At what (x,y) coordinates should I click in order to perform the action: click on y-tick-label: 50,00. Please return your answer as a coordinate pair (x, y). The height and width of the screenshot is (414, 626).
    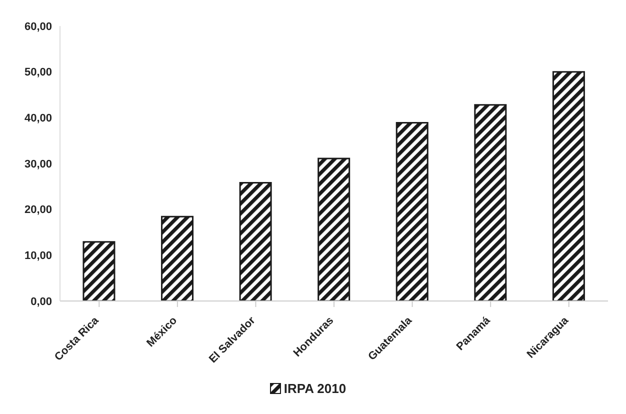
    Looking at the image, I should click on (38, 72).